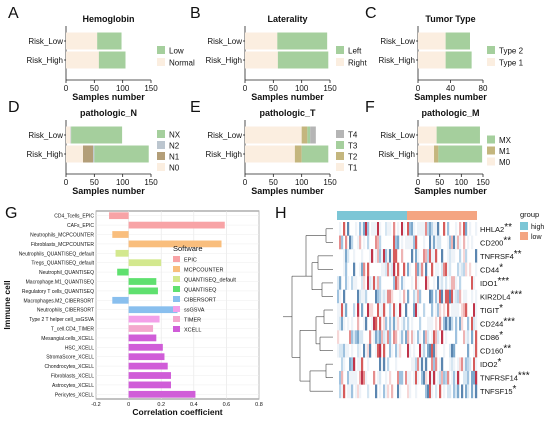 This screenshot has height=422, width=550. What do you see at coordinates (308, 310) in the screenshot?
I see `panel-h-dendrogram` at bounding box center [308, 310].